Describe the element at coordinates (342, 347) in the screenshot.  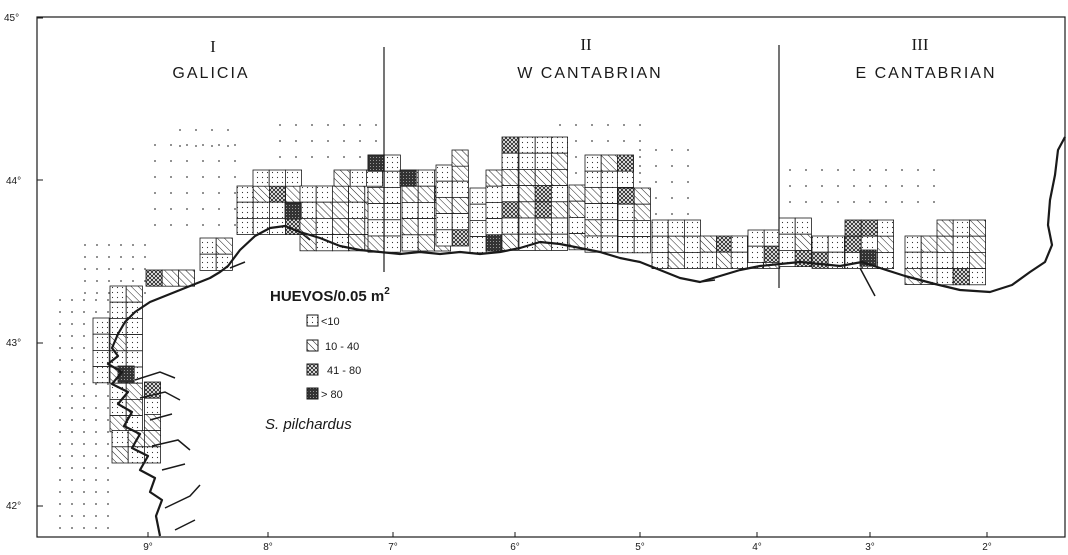
I see `legend-label-mid: 10 - 40` at that location.